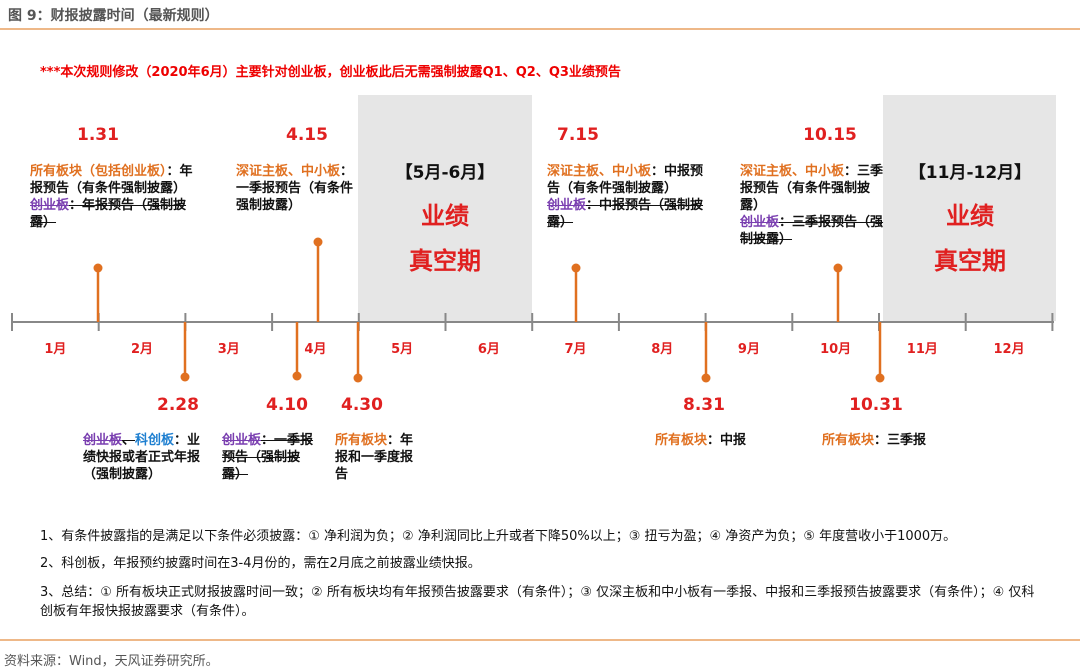 The image size is (1080, 668). Describe the element at coordinates (900, 440) in the screenshot. I see `desc-segment: ：三季报` at that location.